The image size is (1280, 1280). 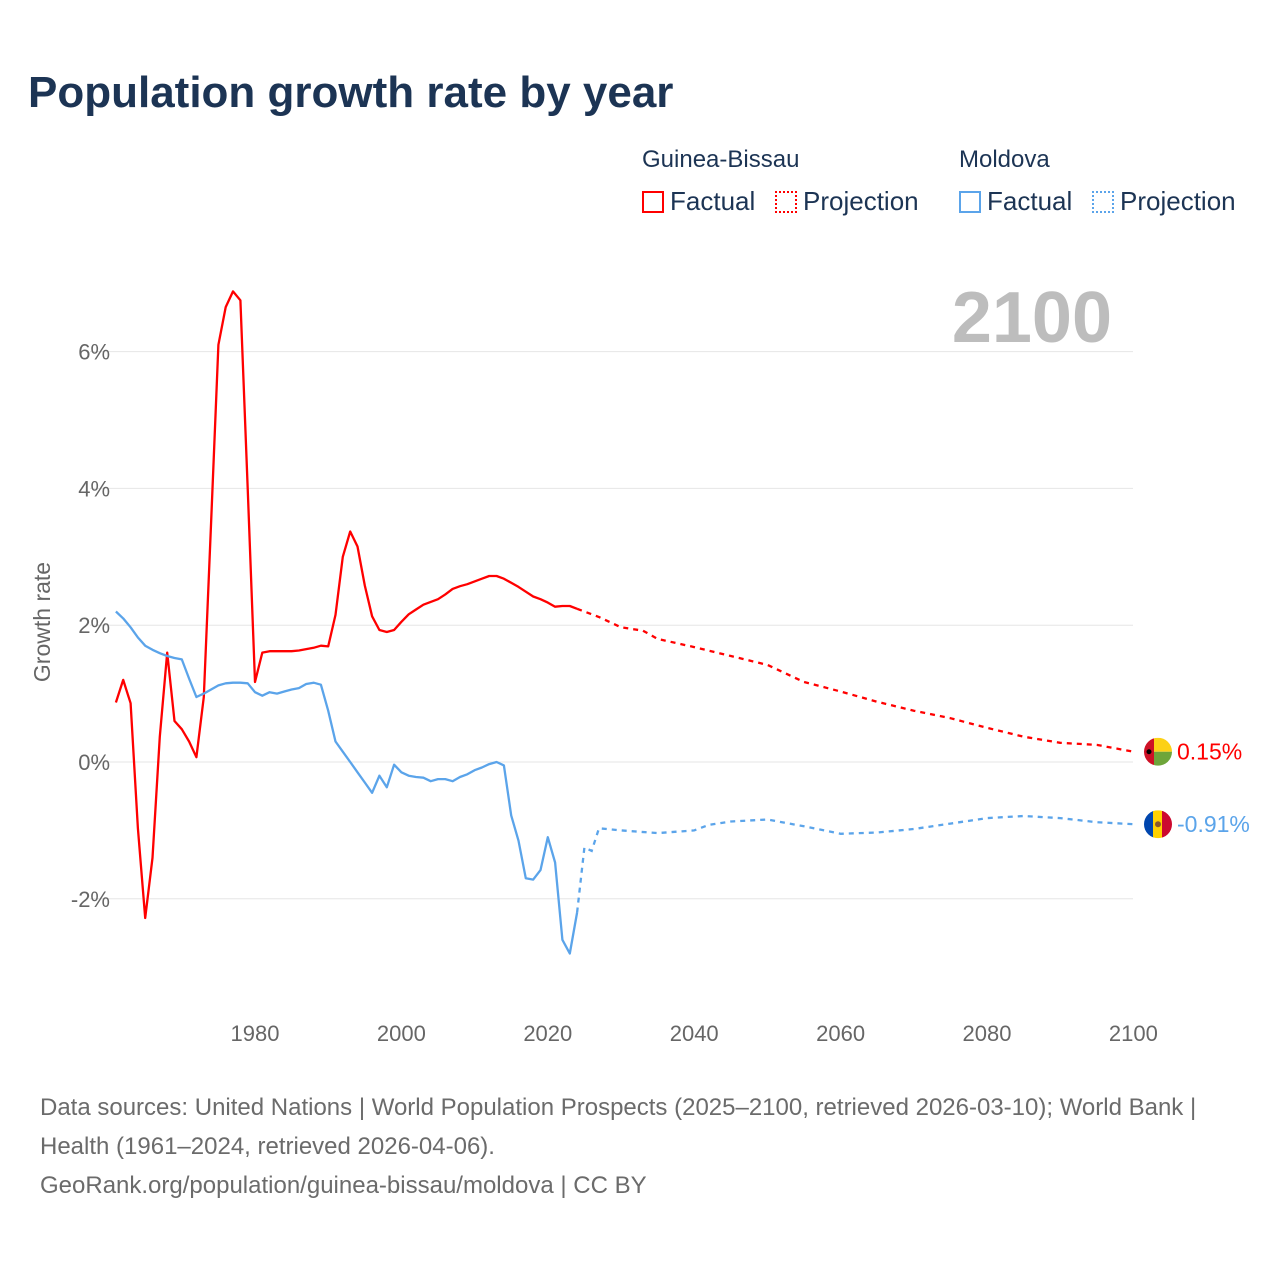 I want to click on legend-md-factual: Factual, so click(x=1015, y=201).